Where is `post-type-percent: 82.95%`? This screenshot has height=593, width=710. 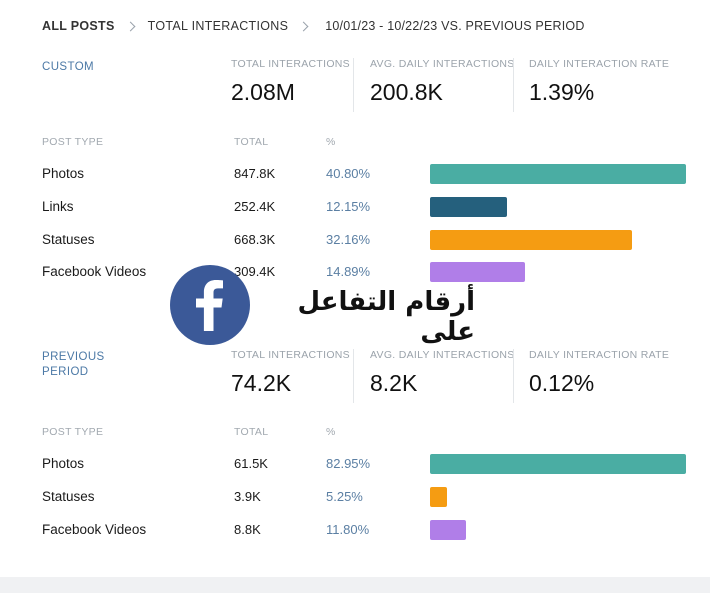 post-type-percent: 82.95% is located at coordinates (348, 463).